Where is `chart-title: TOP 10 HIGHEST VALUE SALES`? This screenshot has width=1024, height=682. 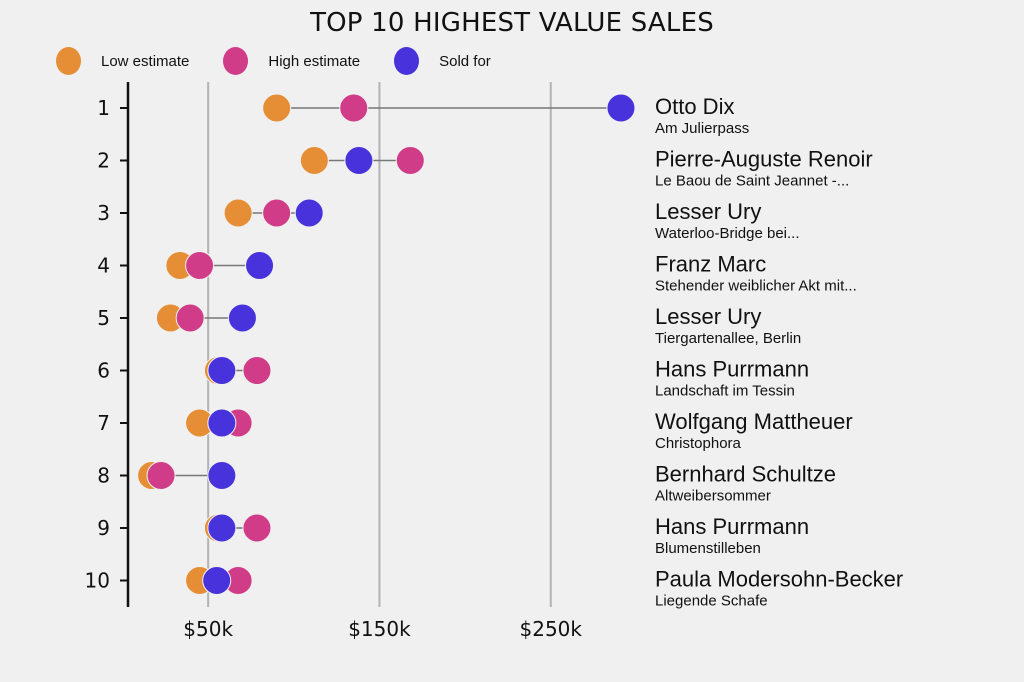
chart-title: TOP 10 HIGHEST VALUE SALES is located at coordinates (512, 23).